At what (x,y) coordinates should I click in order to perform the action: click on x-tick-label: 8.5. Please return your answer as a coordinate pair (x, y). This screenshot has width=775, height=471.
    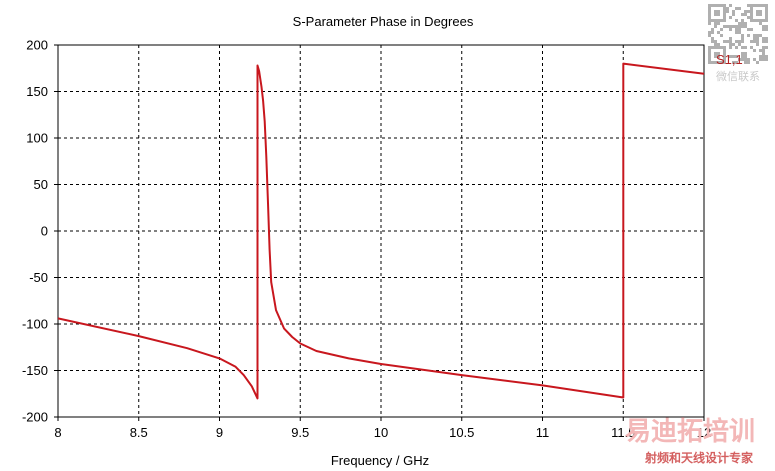
    Looking at the image, I should click on (139, 432).